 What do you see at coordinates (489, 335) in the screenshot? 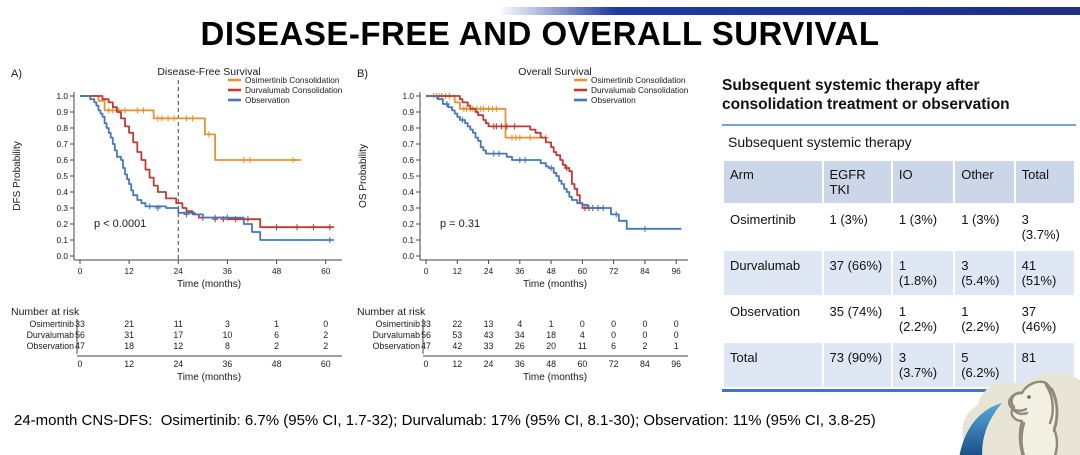
I see `risk-value: 43` at bounding box center [489, 335].